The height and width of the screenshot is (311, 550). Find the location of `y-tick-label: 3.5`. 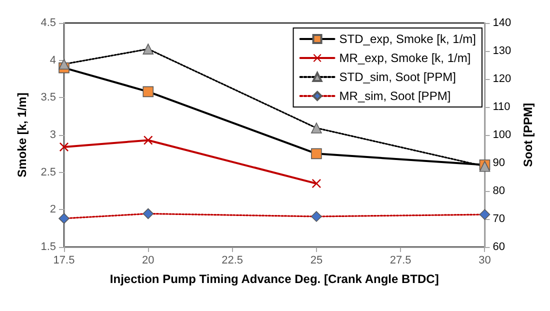

y-tick-label: 3.5 is located at coordinates (48, 98).